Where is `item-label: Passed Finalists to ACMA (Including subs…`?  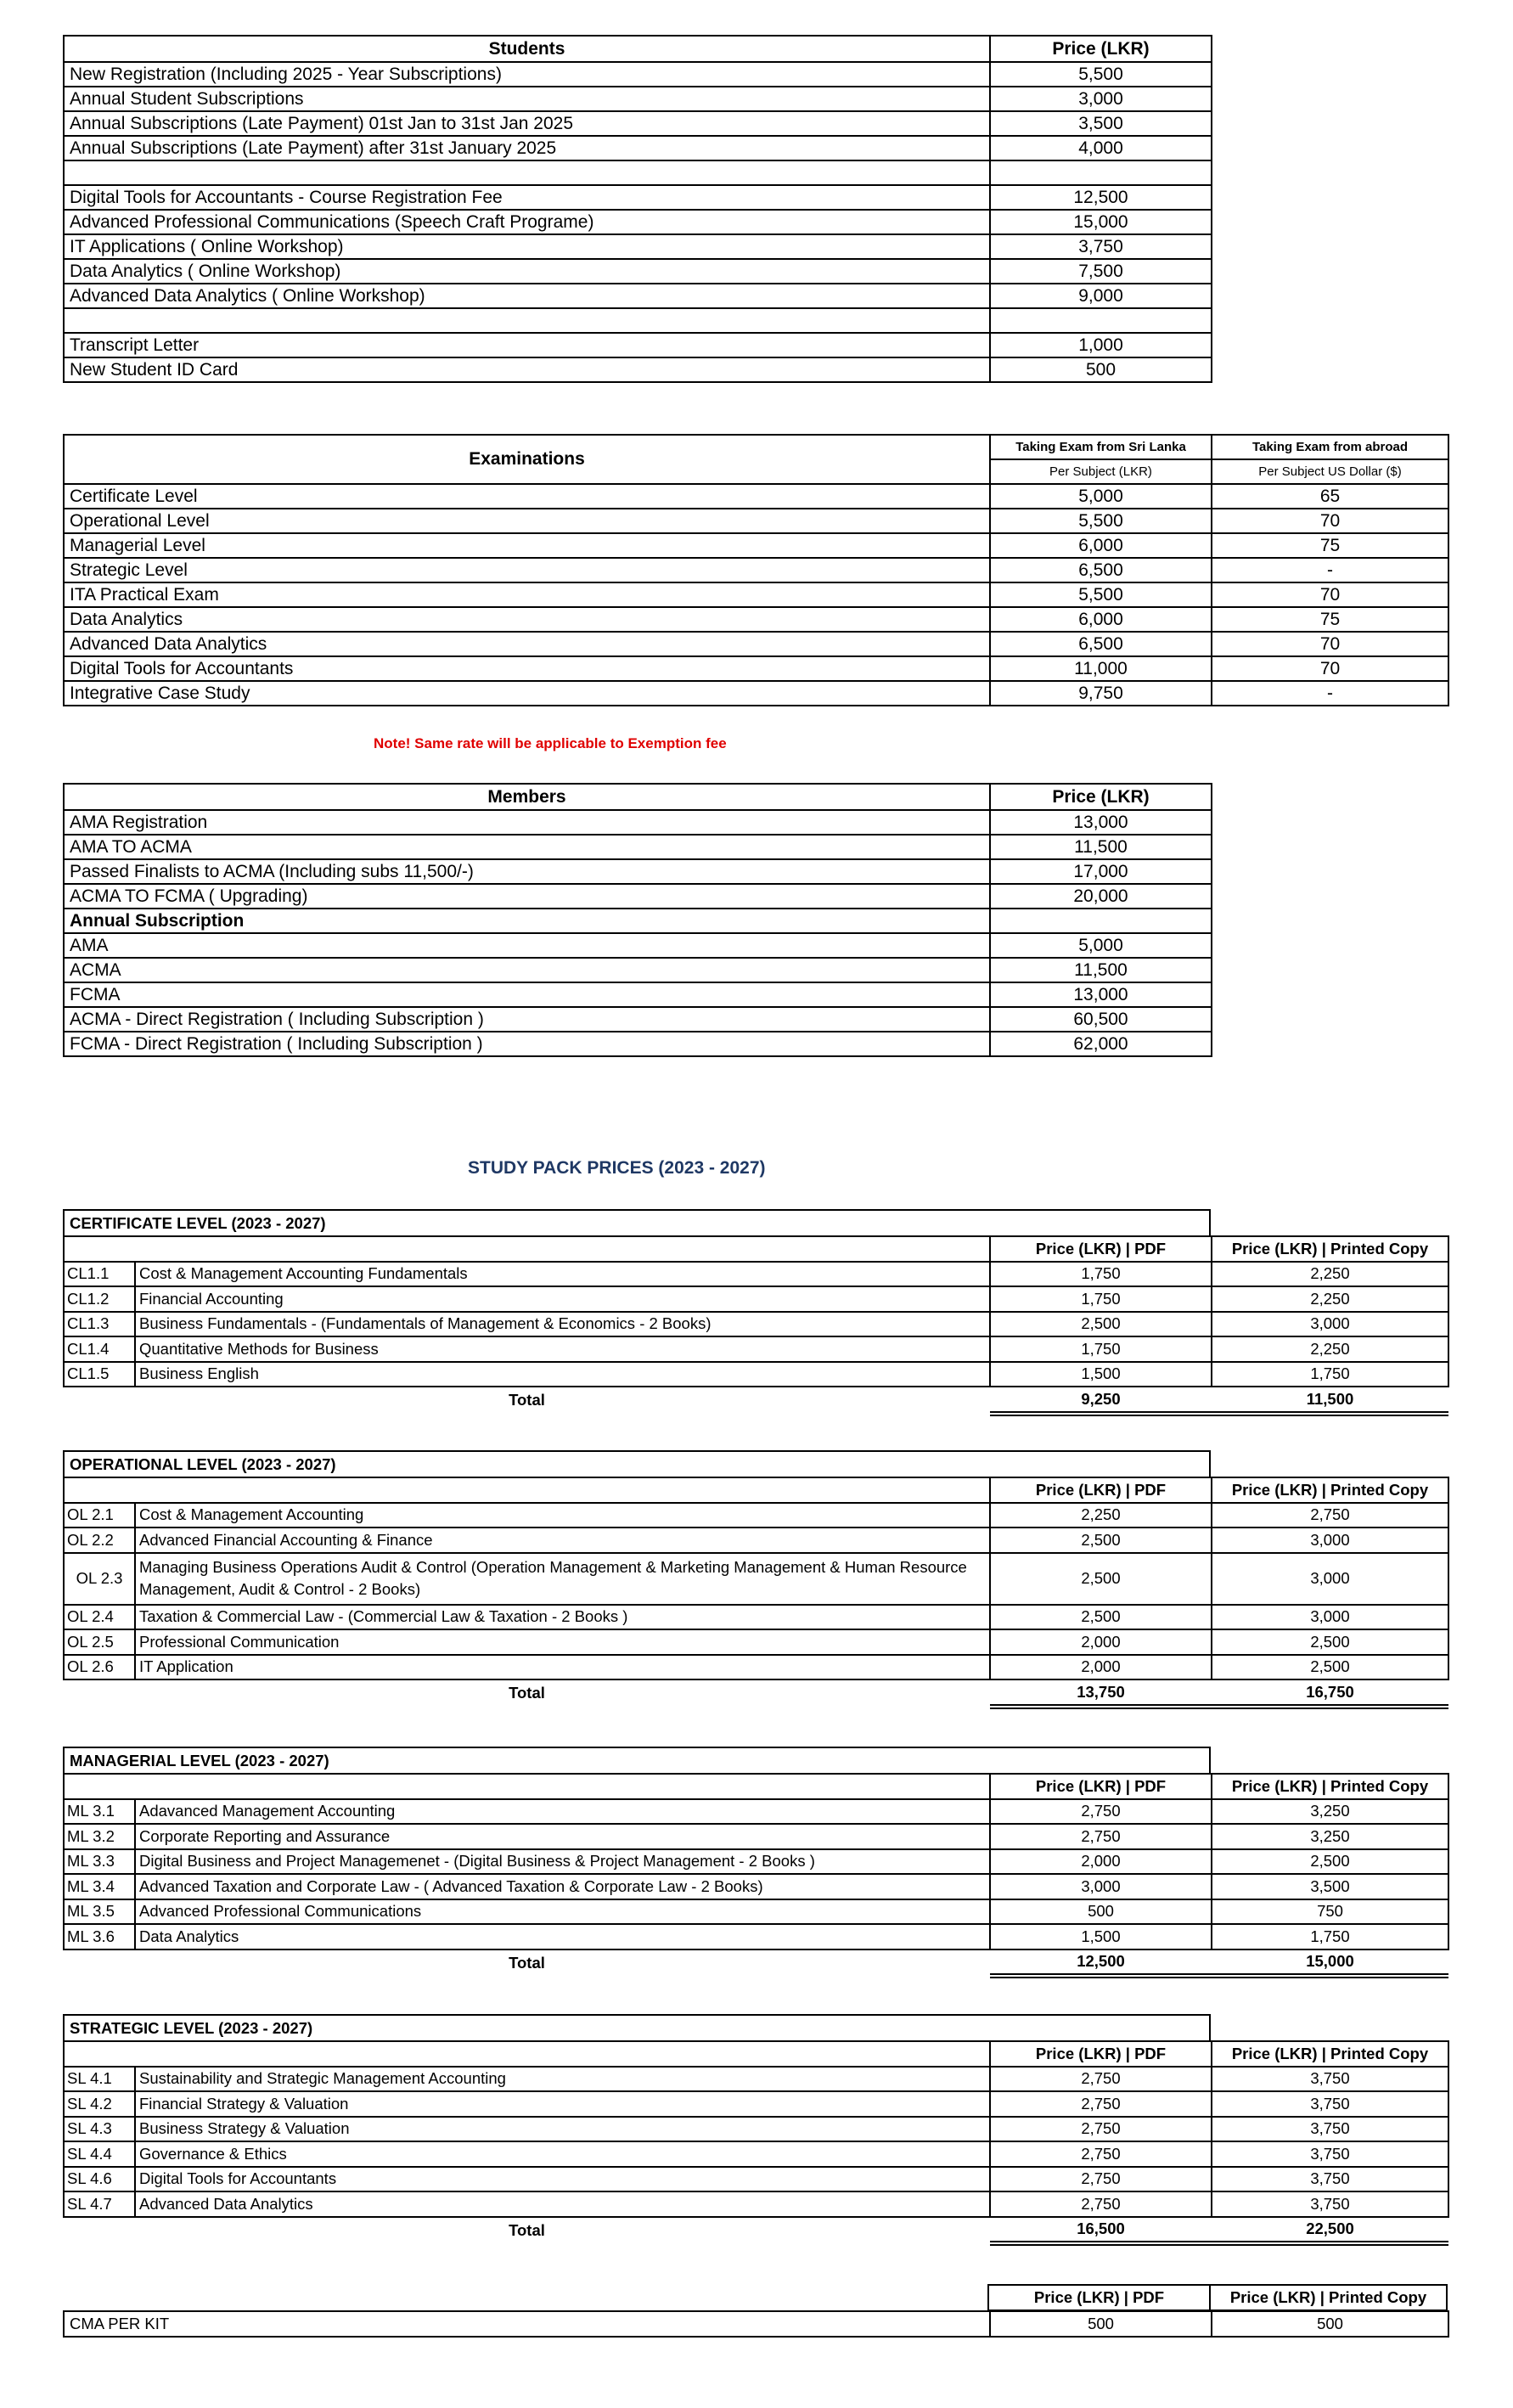 item-label: Passed Finalists to ACMA (Including subs… is located at coordinates (527, 872).